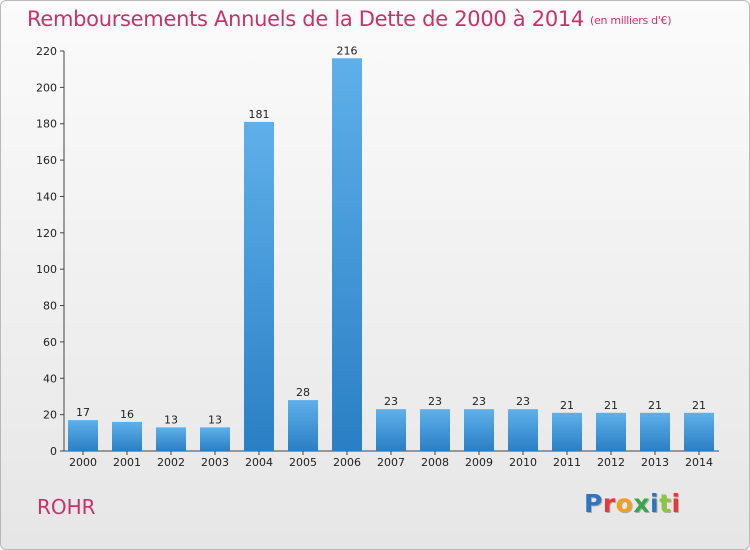  I want to click on y-tick-label: 100, so click(46, 269).